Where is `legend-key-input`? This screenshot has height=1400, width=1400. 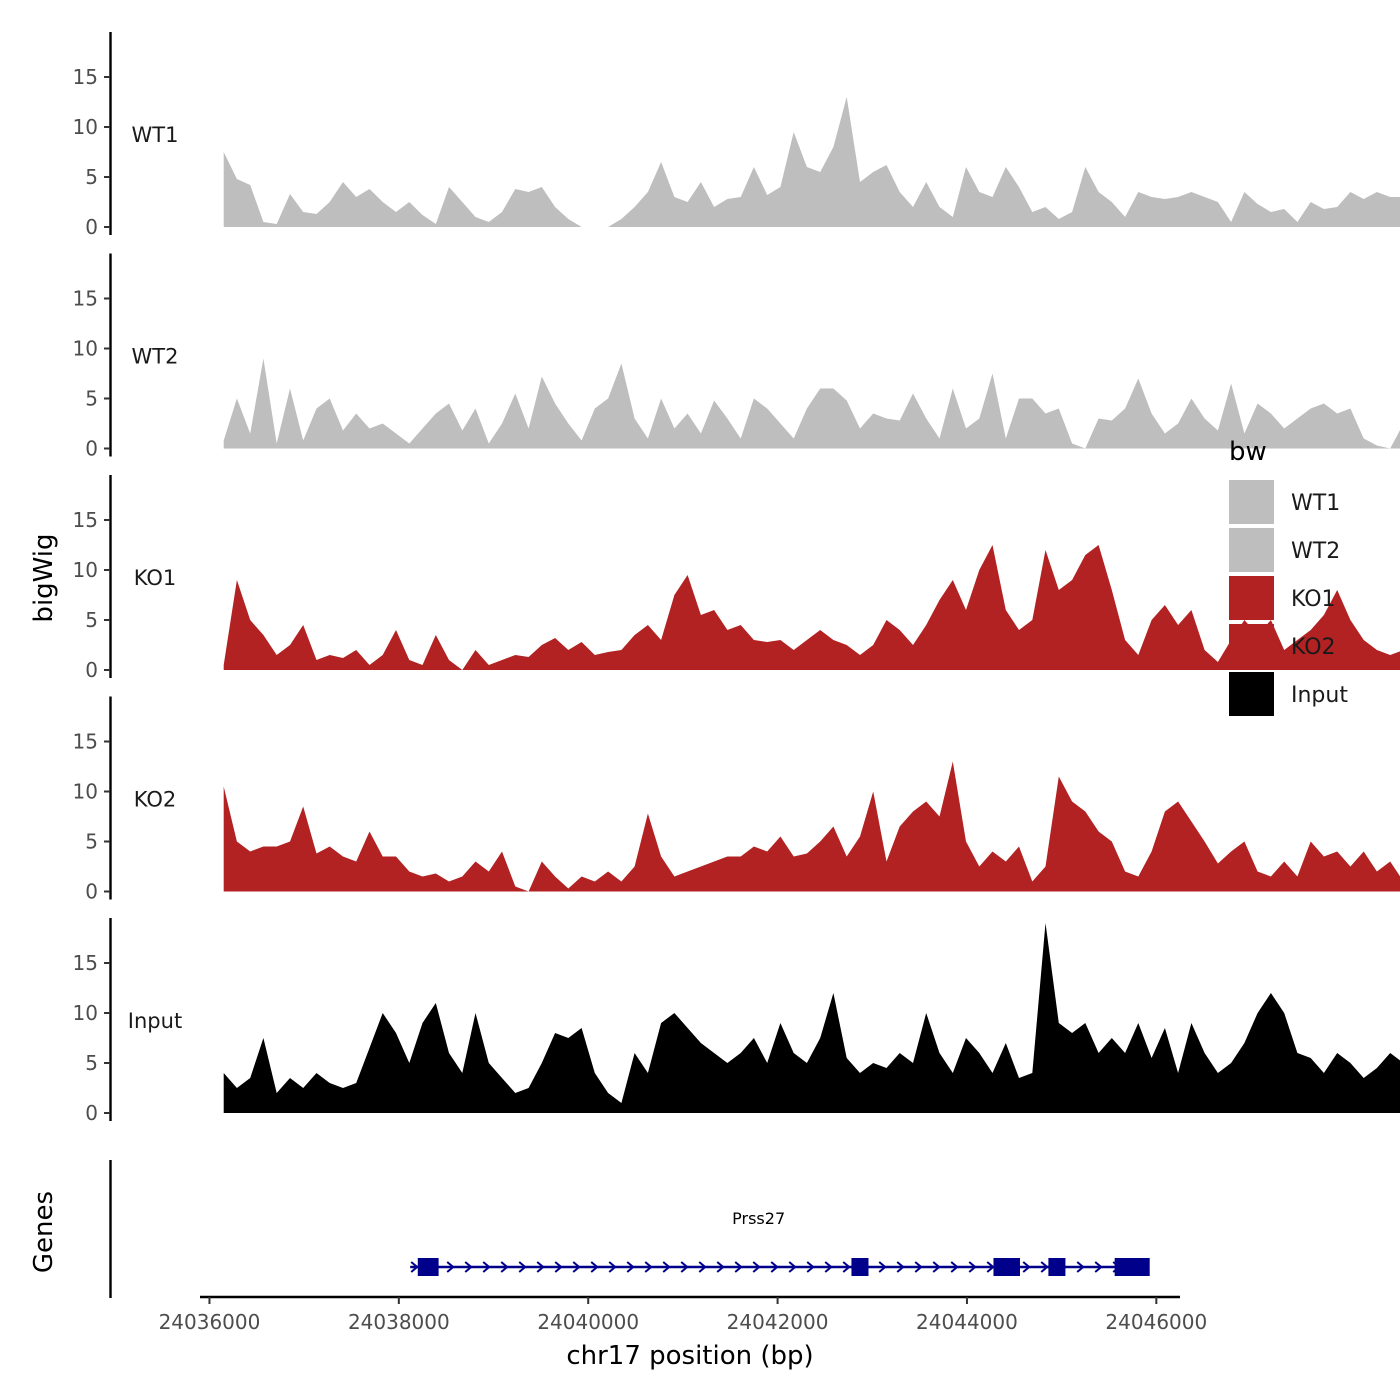 legend-key-input is located at coordinates (1251, 694).